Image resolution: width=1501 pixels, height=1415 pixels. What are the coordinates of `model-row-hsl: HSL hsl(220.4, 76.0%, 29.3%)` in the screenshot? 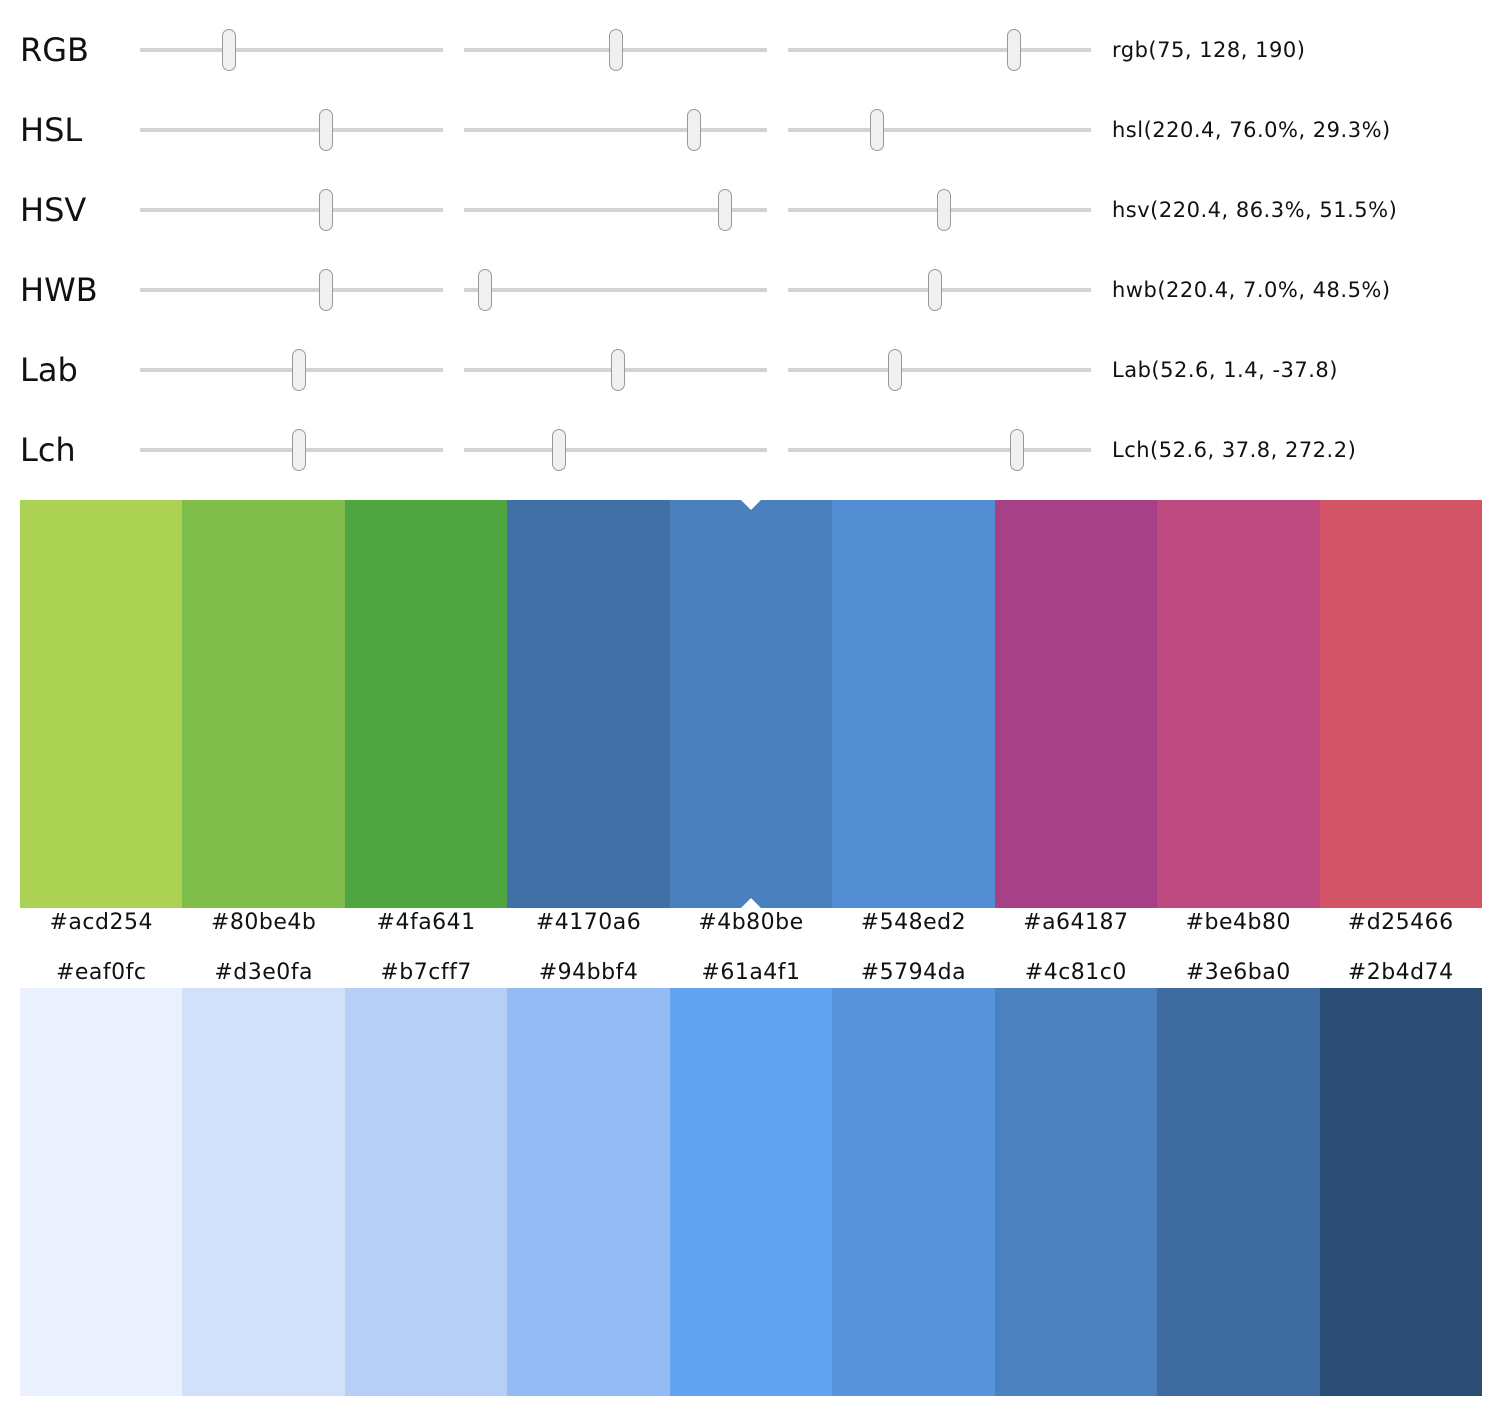 It's located at (750, 130).